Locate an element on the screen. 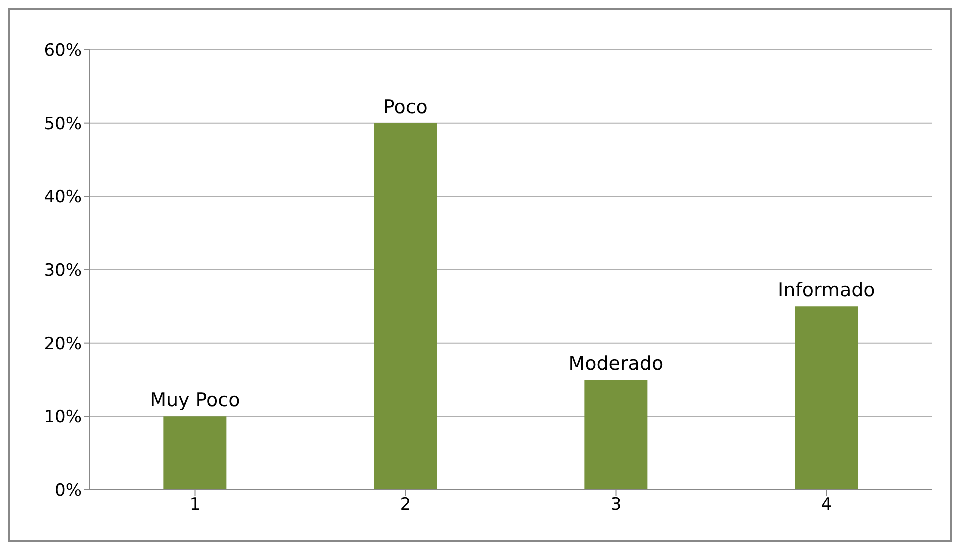 The image size is (960, 550). annotation: Moderado is located at coordinates (616, 364).